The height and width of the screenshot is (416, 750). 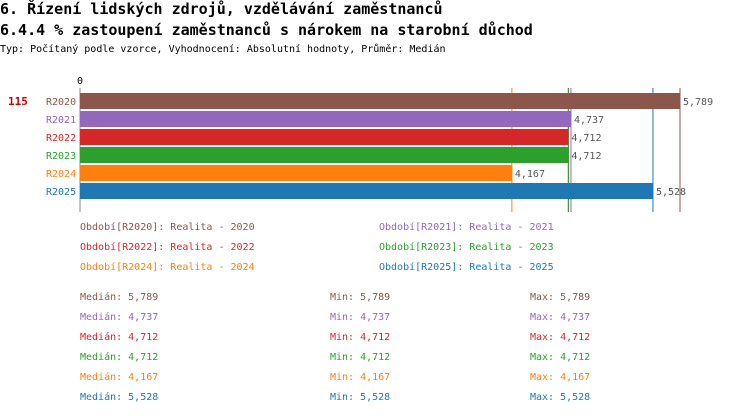 I want to click on stat-max-R2021: Max: 4,737, so click(x=560, y=317).